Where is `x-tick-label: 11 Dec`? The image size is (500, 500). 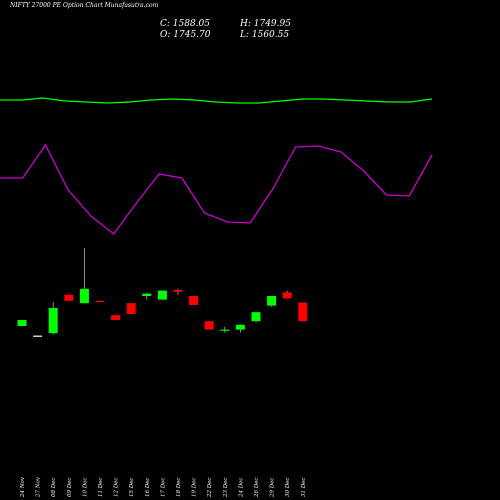
x-tick-label: 11 Dec is located at coordinates (101, 488).